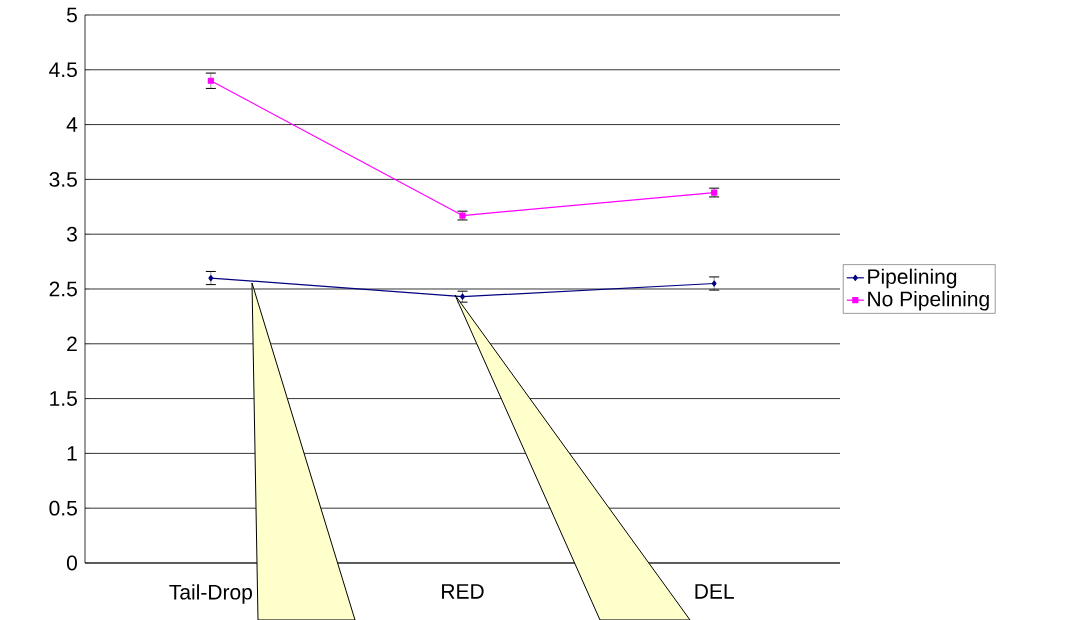  Describe the element at coordinates (63, 398) in the screenshot. I see `y-tick-label: 1.5` at that location.